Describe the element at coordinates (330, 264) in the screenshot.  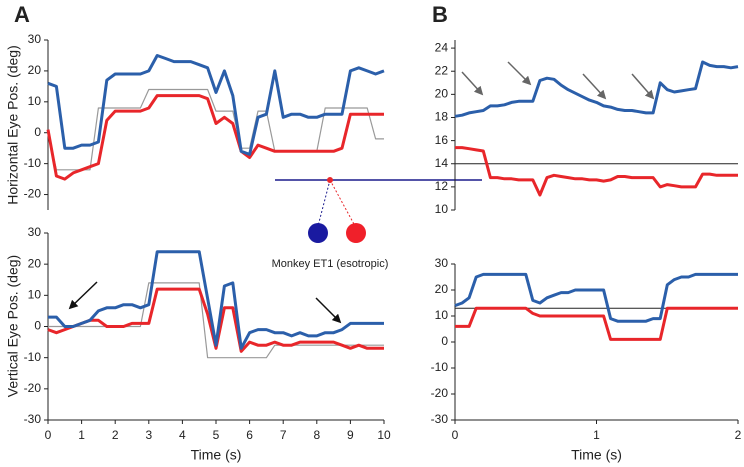
I see `annotation: Monkey ET1 (esotropic)` at that location.